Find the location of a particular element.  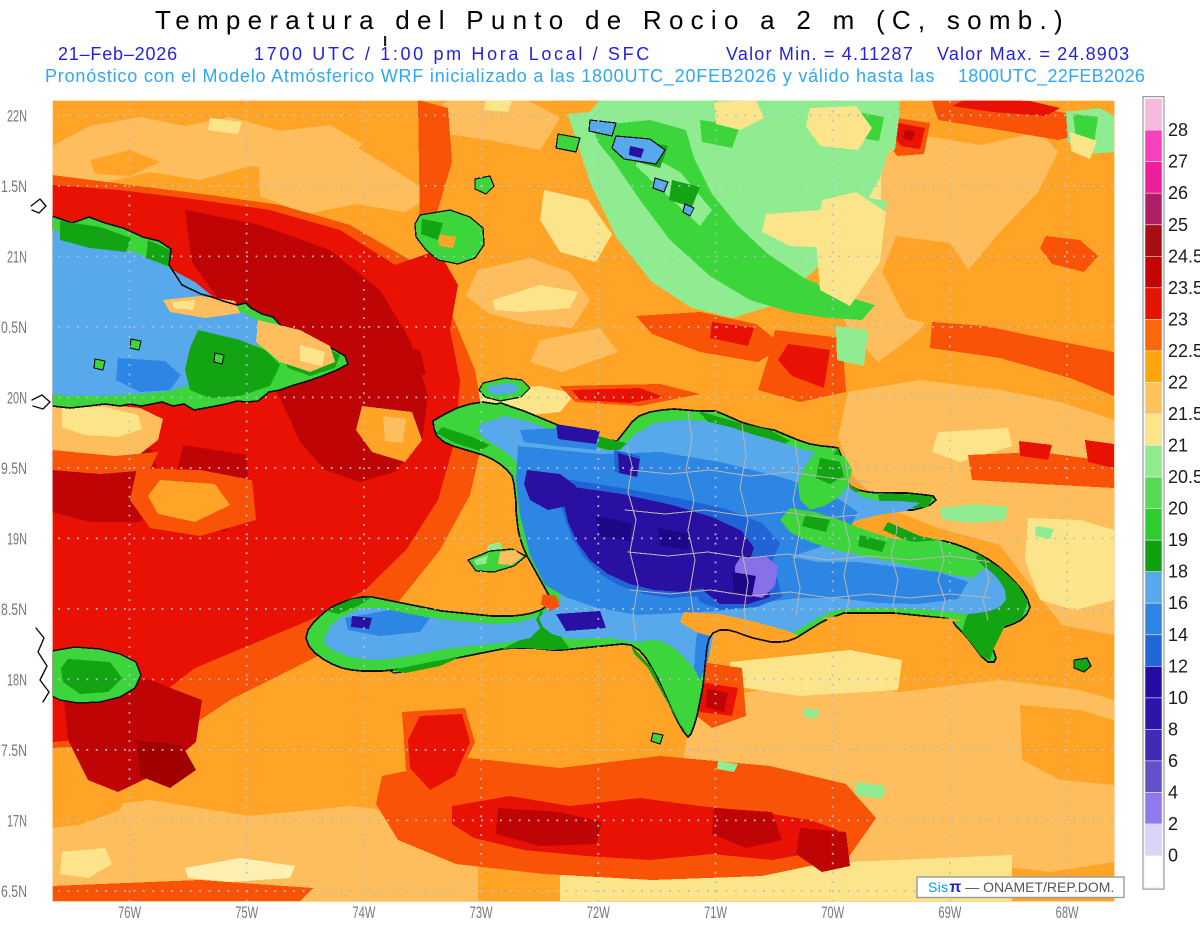

svg-text: 23.5 is located at coordinates (1184, 288).